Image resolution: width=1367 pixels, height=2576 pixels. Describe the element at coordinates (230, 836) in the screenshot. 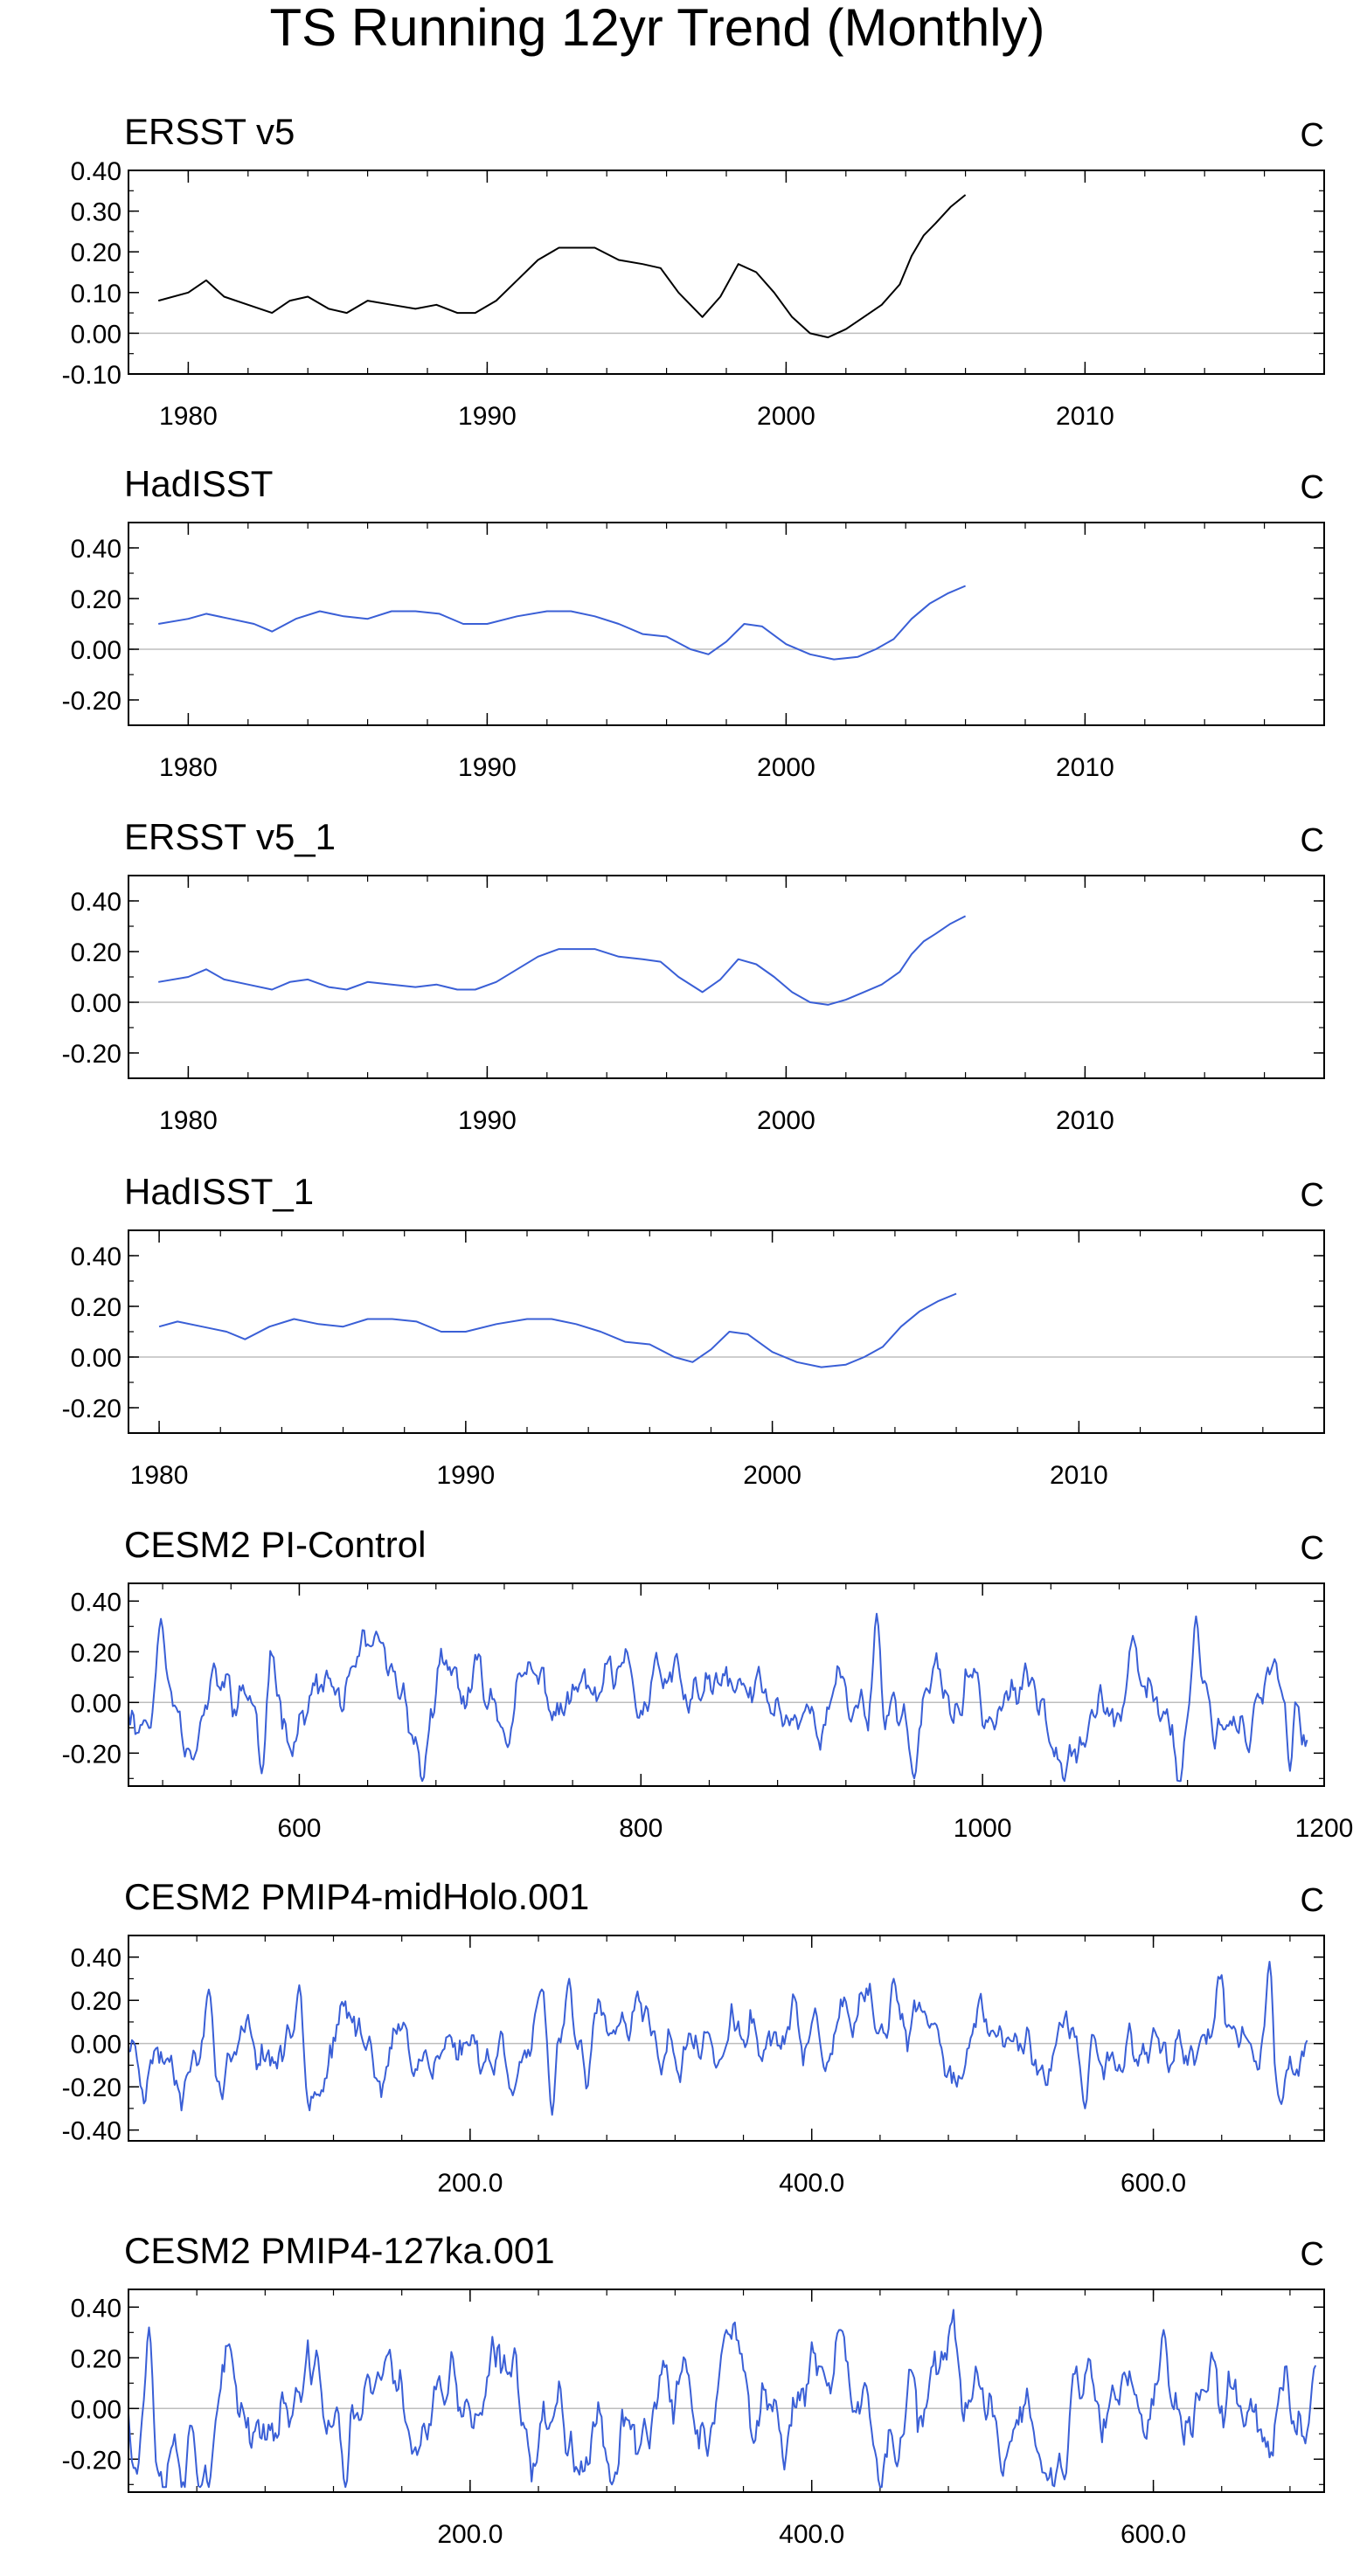

I see `panel-title: ERSST v5_1` at that location.